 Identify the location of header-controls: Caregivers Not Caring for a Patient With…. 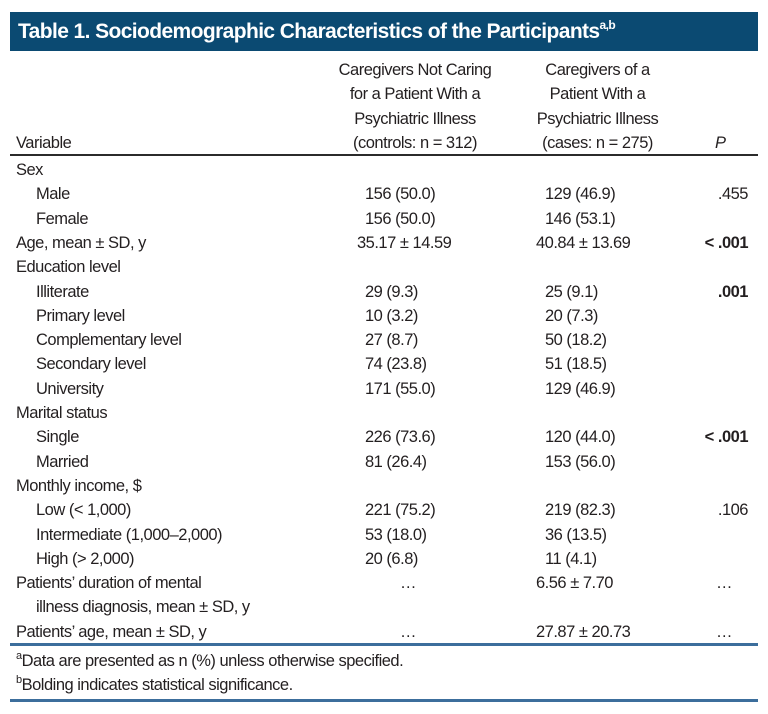
(415, 106).